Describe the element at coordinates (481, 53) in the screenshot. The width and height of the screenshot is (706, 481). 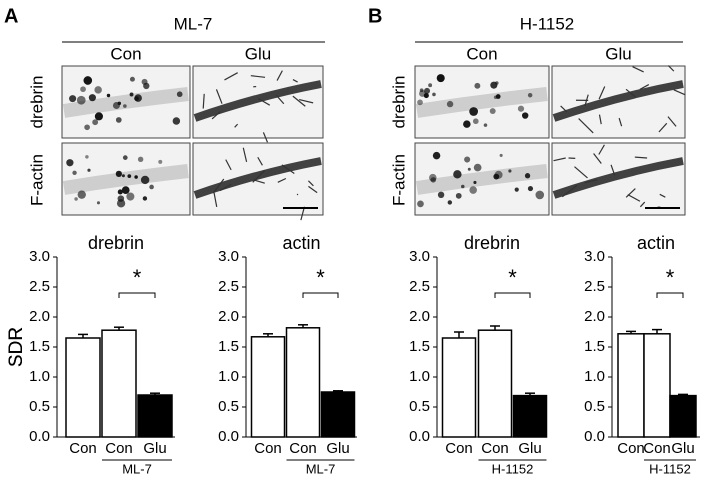
I see `image-column-label: Con` at that location.